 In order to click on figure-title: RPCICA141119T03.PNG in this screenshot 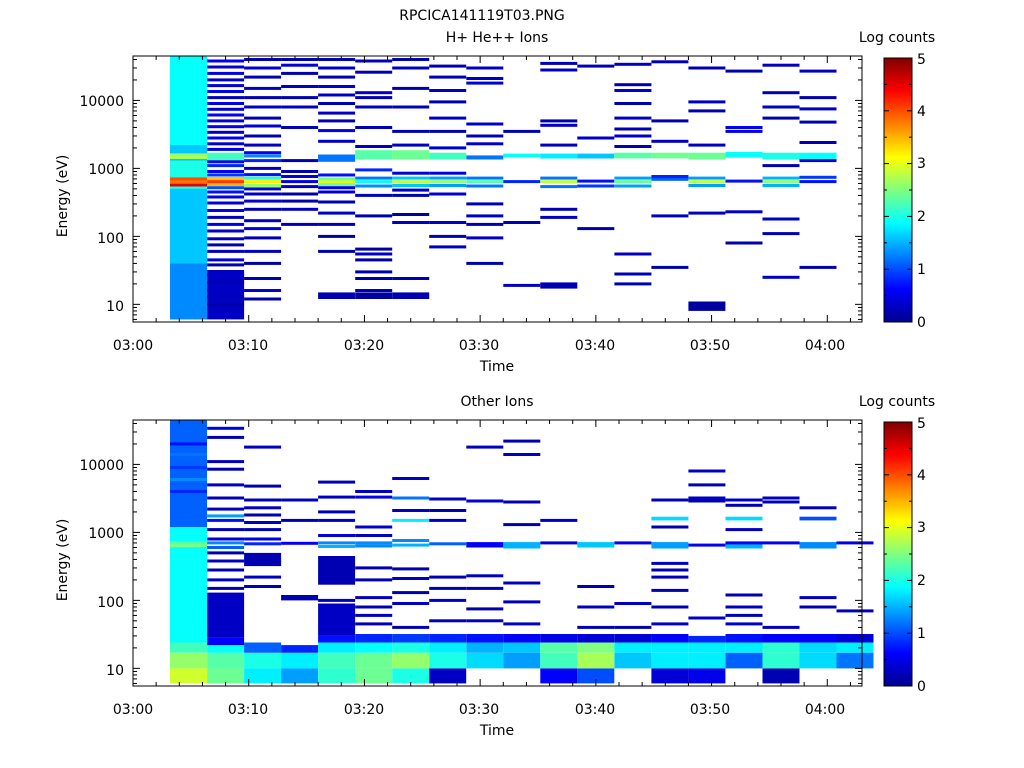, I will do `click(481, 16)`.